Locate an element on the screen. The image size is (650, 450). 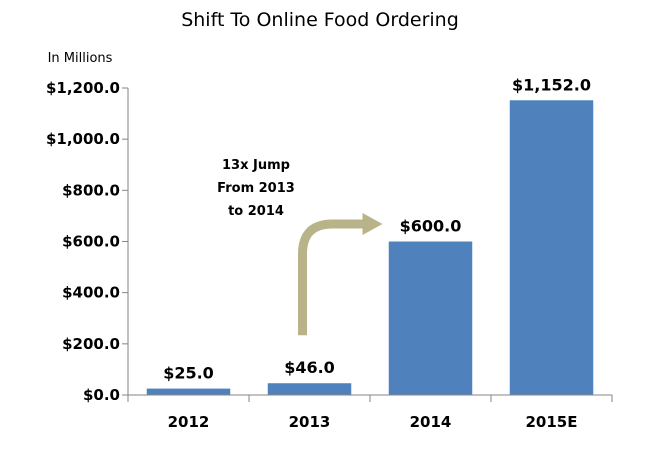
data-label-2015e: $1,152.0 is located at coordinates (551, 84).